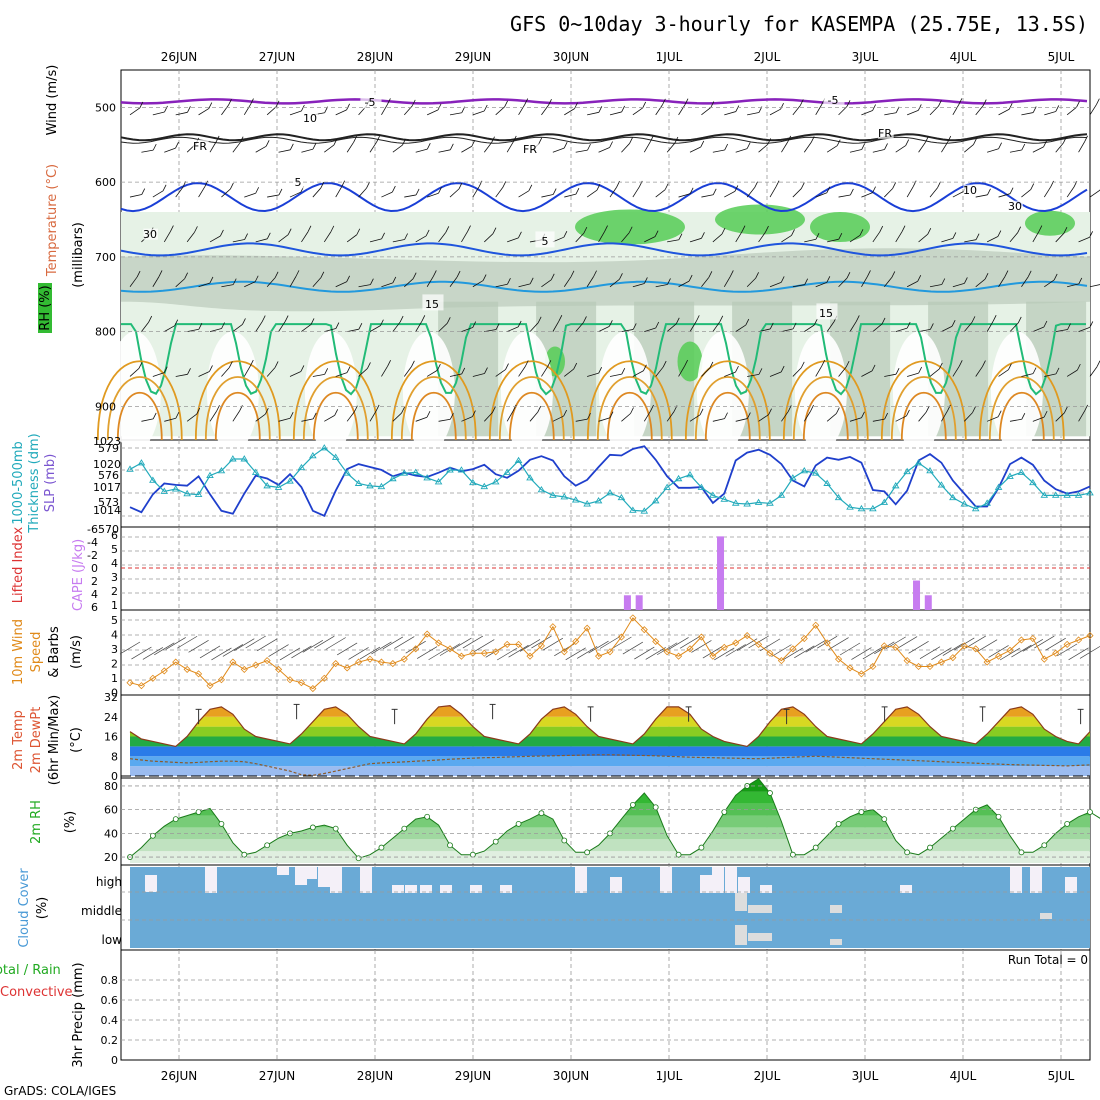 This screenshot has width=1100, height=1100. Describe the element at coordinates (105, 257) in the screenshot. I see `profile-y-tick: 700` at that location.